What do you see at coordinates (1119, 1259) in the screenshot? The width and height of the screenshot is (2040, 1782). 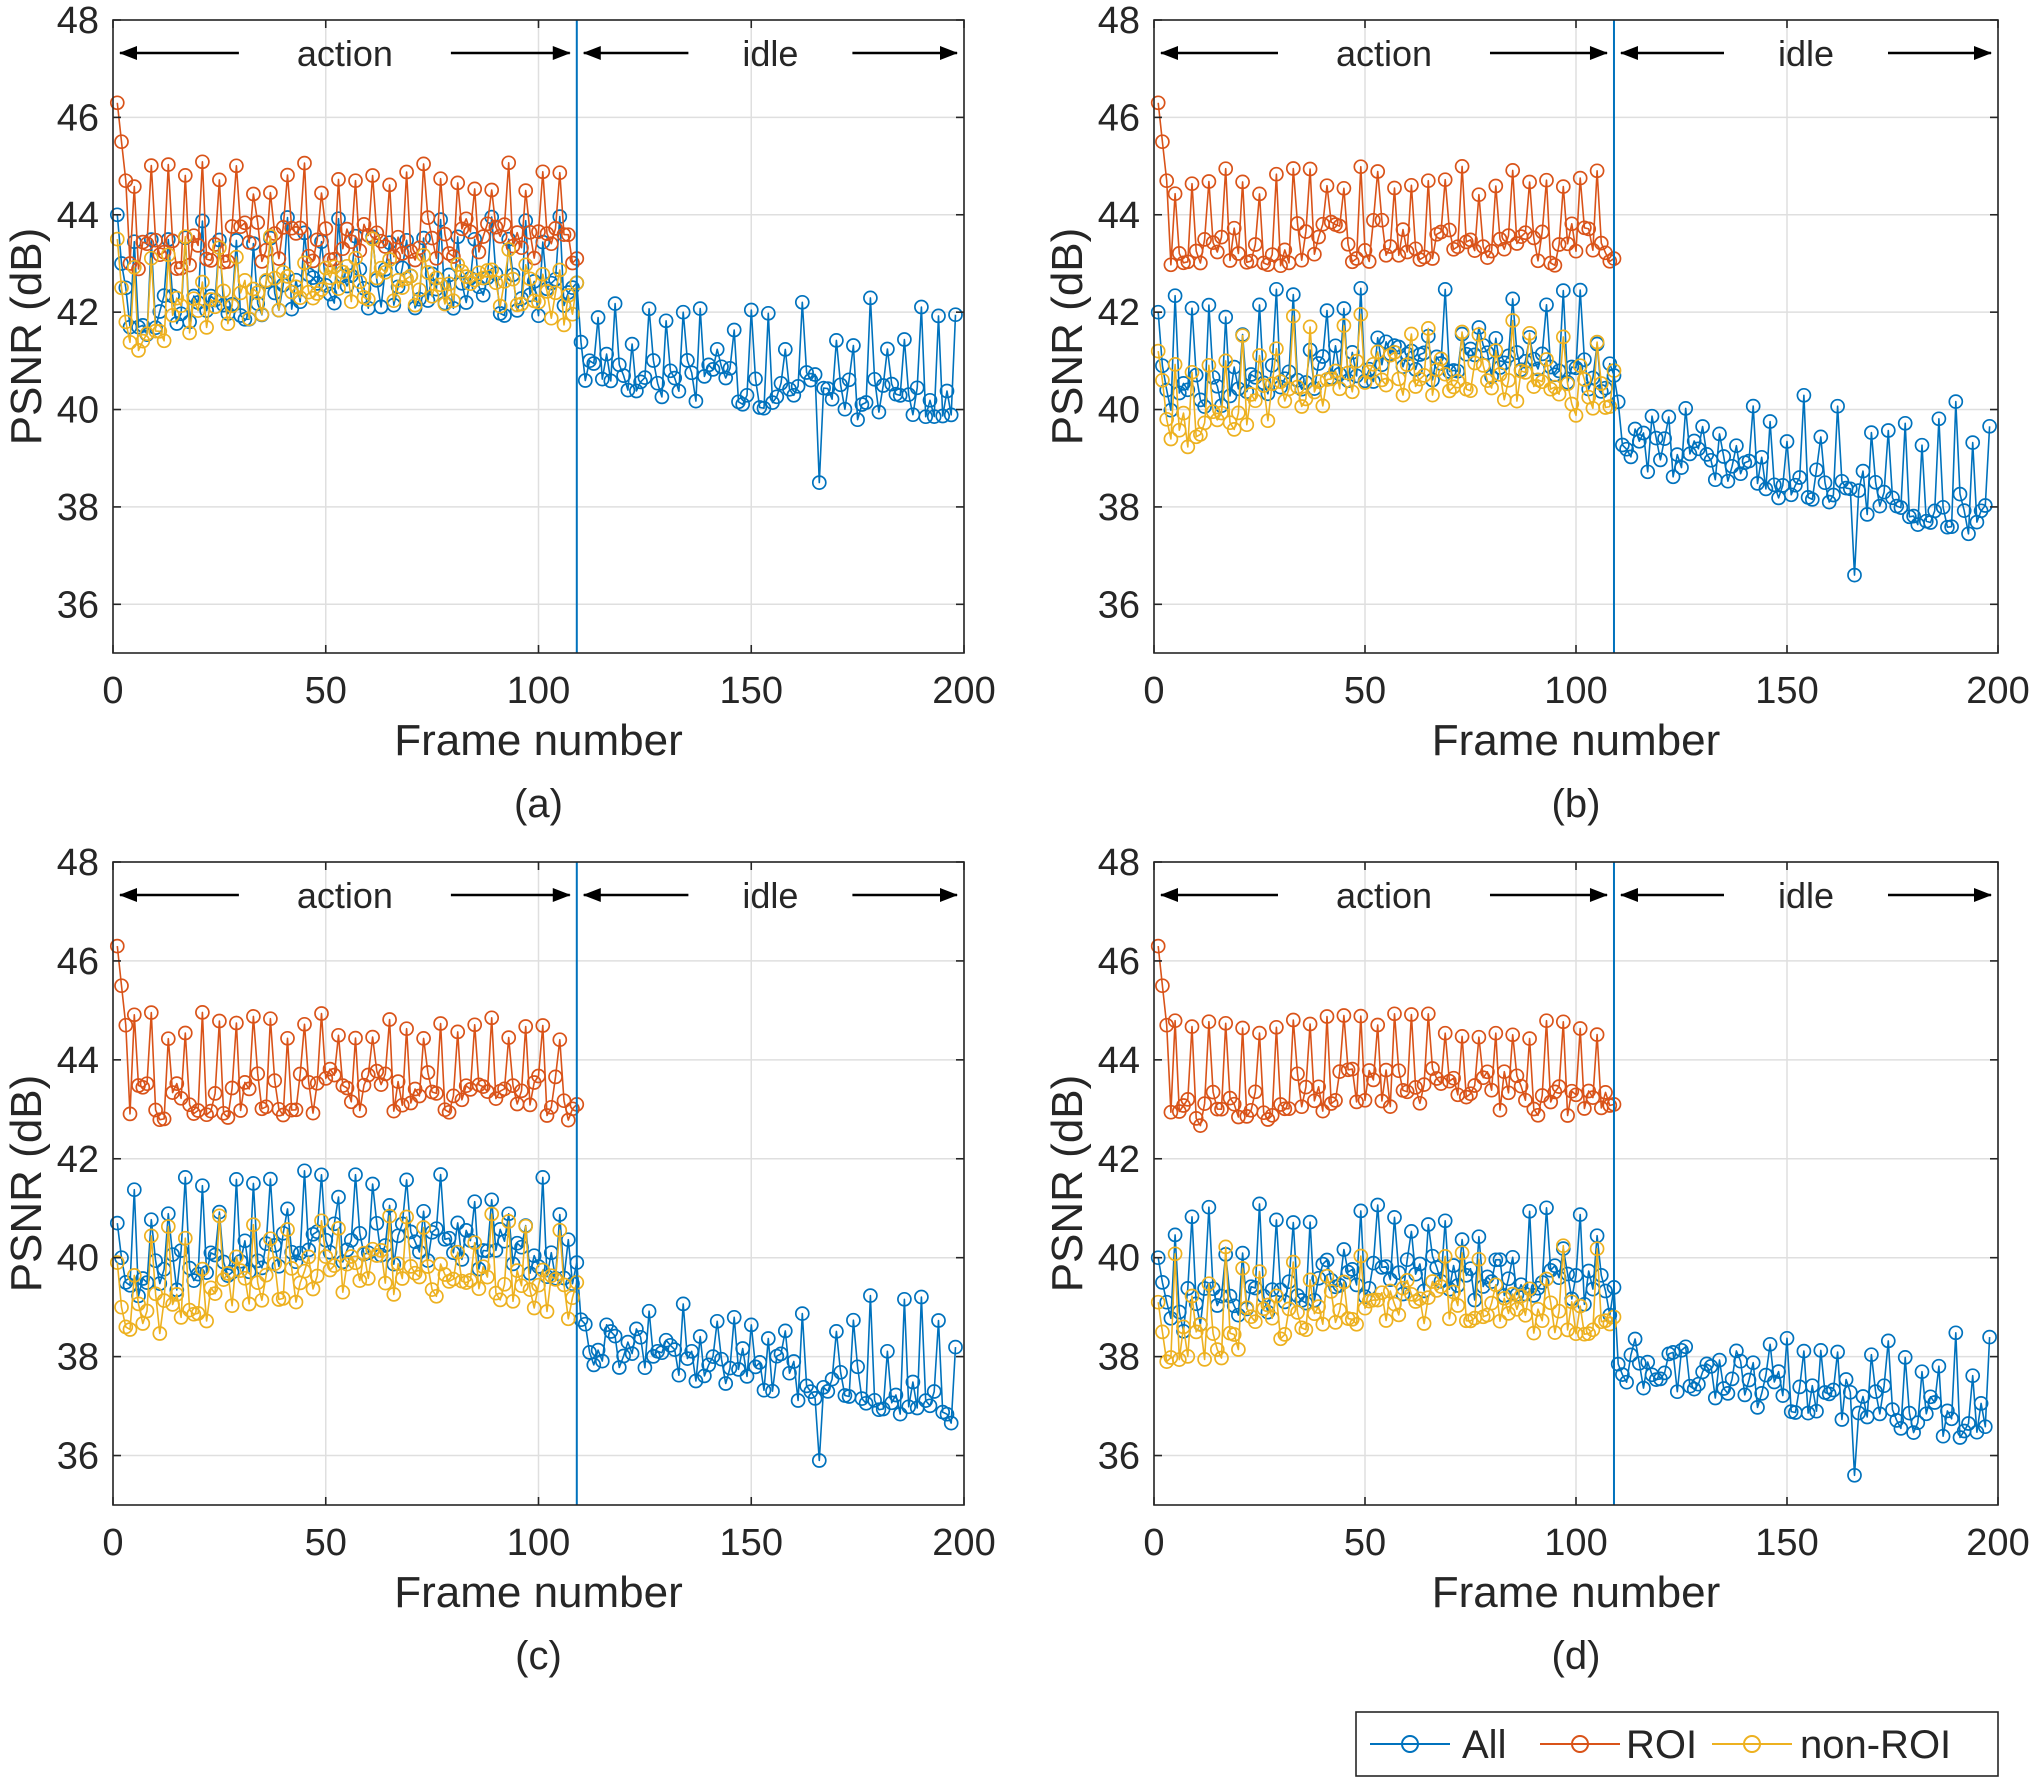 I see `y-tick-label: 40` at bounding box center [1119, 1259].